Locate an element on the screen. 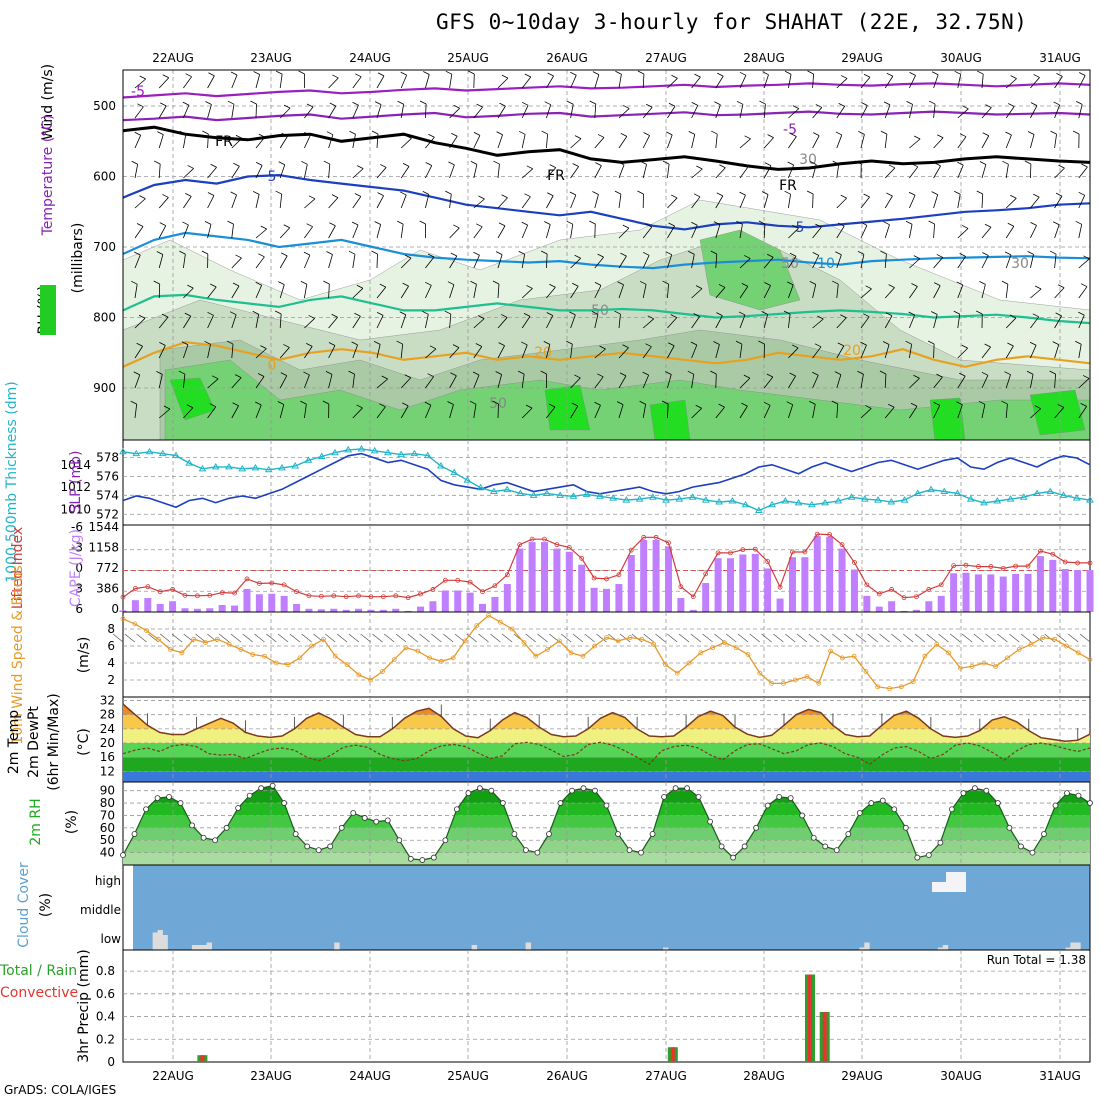  rh-tick-label: 90 is located at coordinates (107, 791).